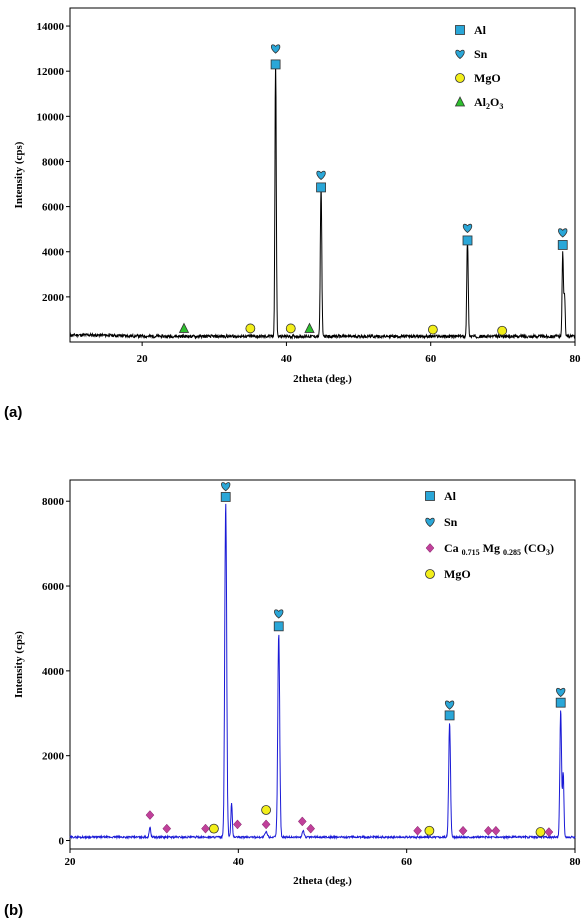 Image resolution: width=583 pixels, height=923 pixels. I want to click on legend-marker-triangle, so click(460, 101).